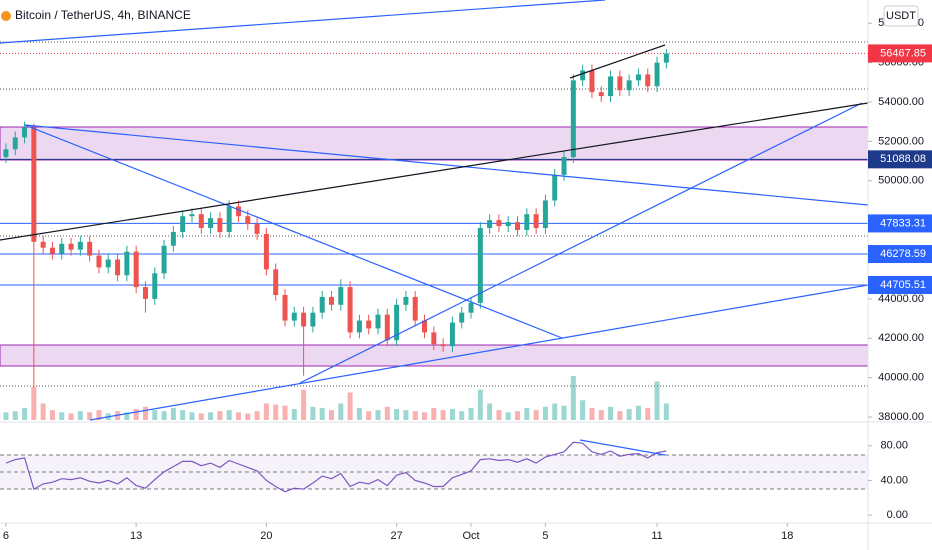  I want to click on price-label: 56467.85, so click(903, 53).